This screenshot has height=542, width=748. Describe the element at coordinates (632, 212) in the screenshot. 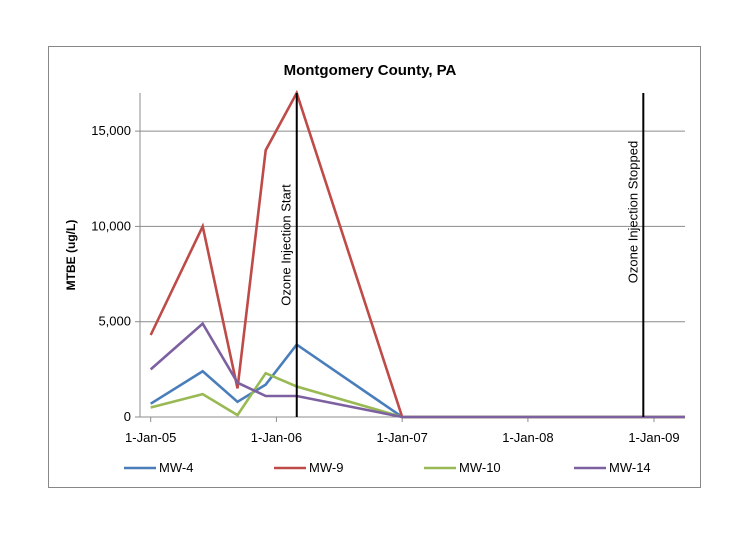

I see `annotation-label: Ozone Injection Stopped` at that location.